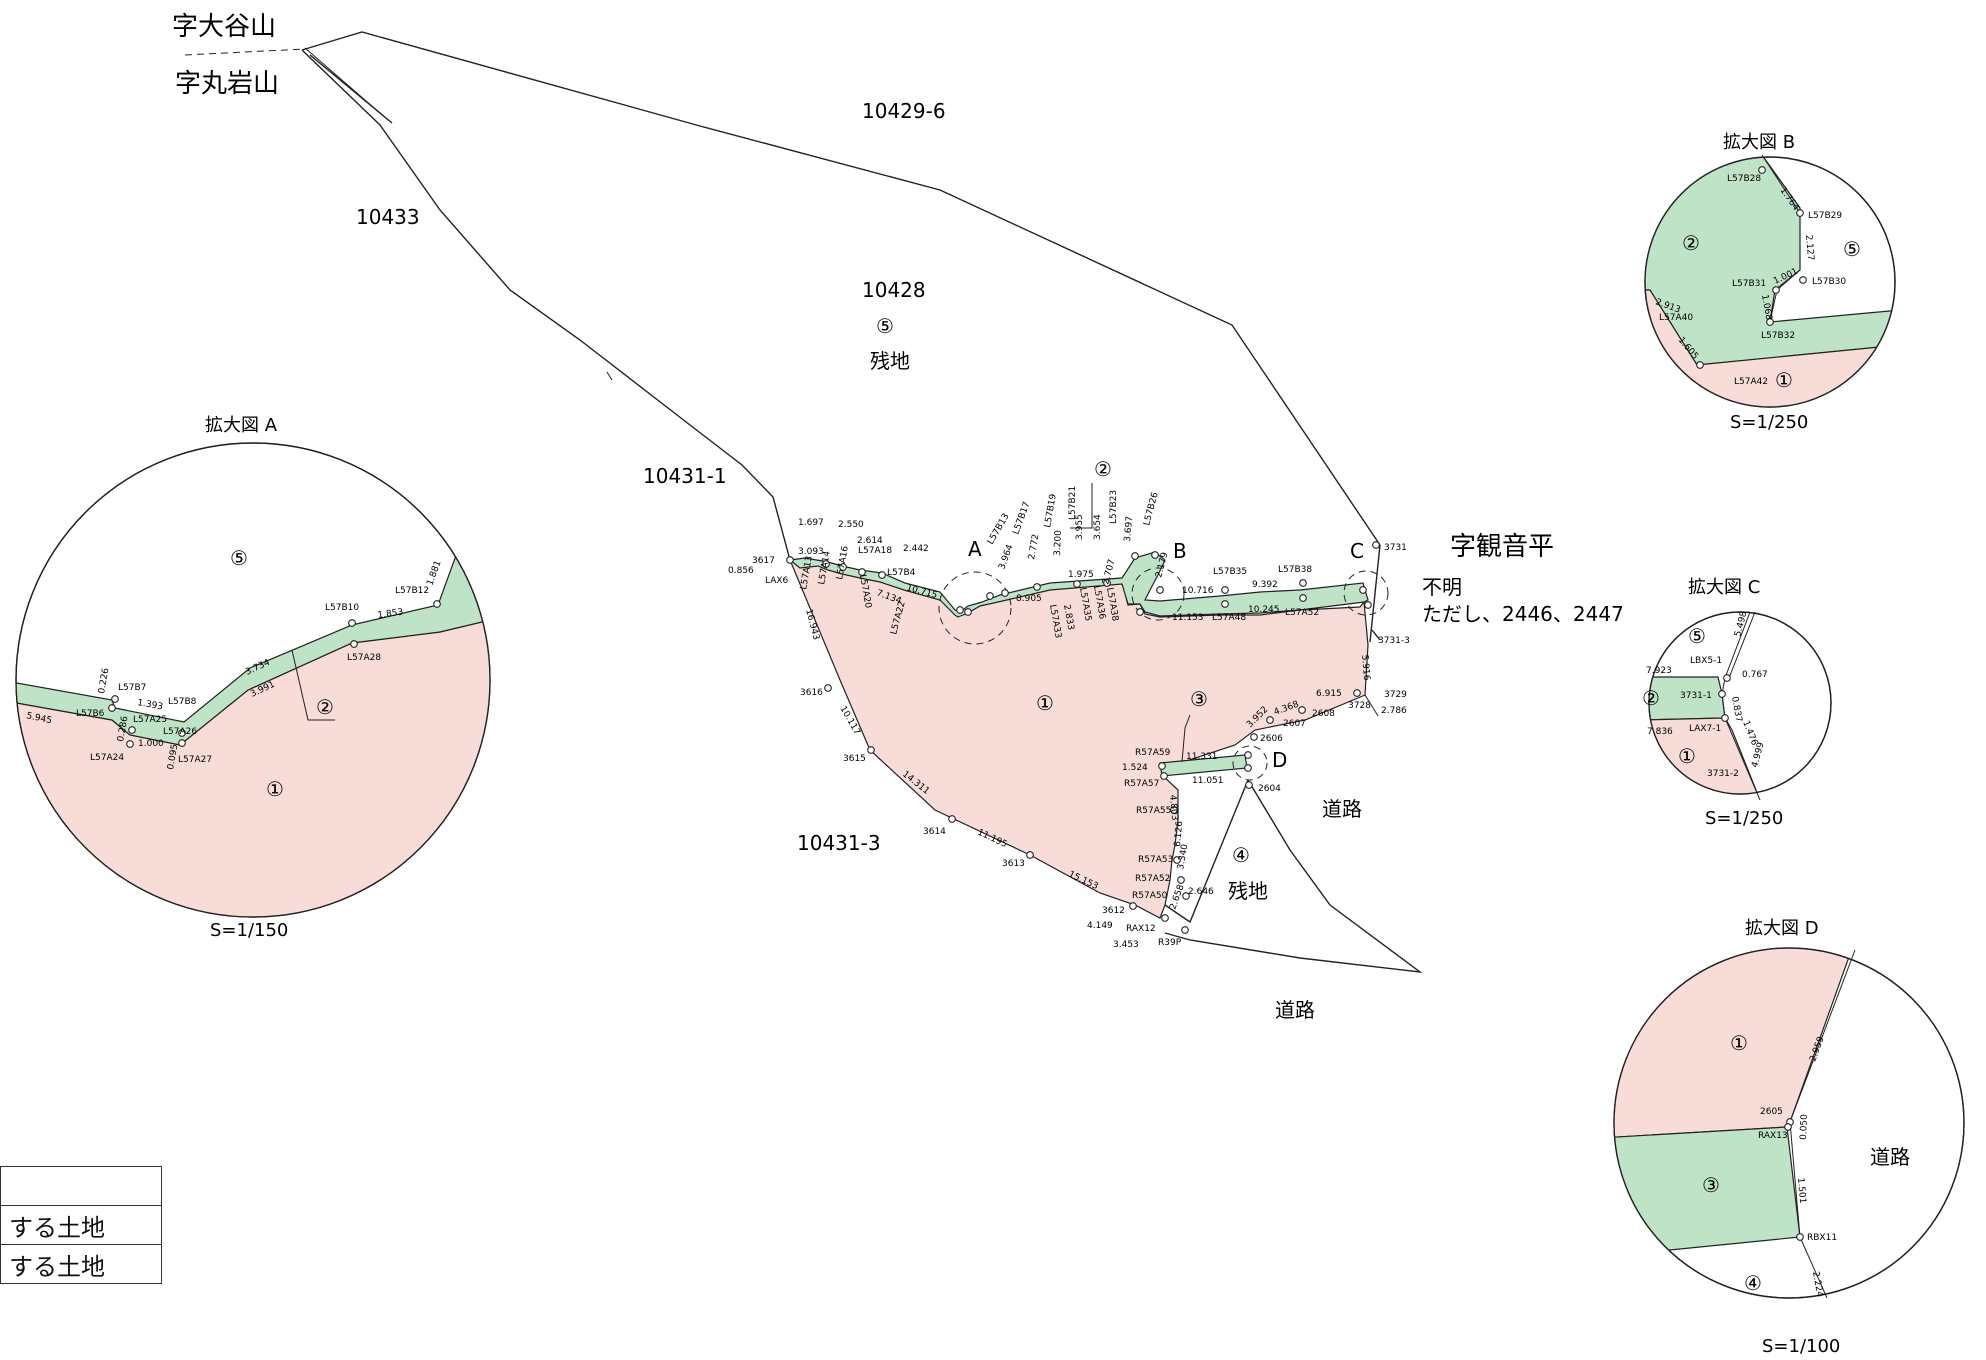 The image size is (1986, 1360). What do you see at coordinates (1269, 789) in the screenshot?
I see `point-label: 2604` at bounding box center [1269, 789].